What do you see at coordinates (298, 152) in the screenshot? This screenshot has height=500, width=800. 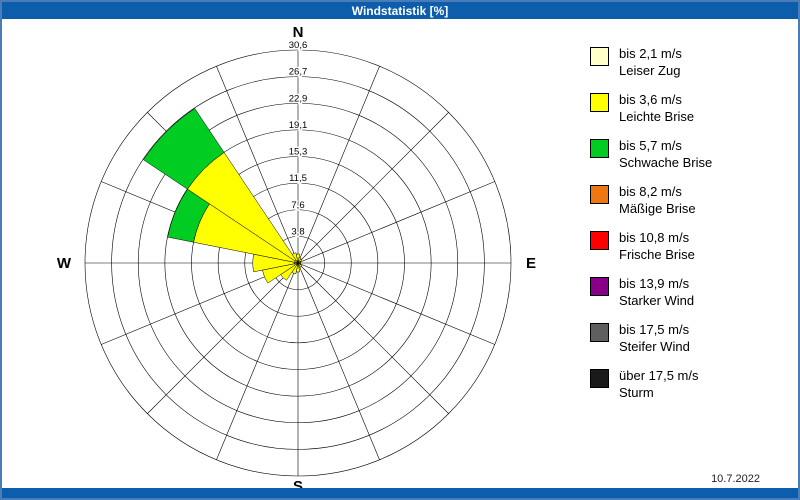 I see `radial-tick-label: 15,3` at bounding box center [298, 152].